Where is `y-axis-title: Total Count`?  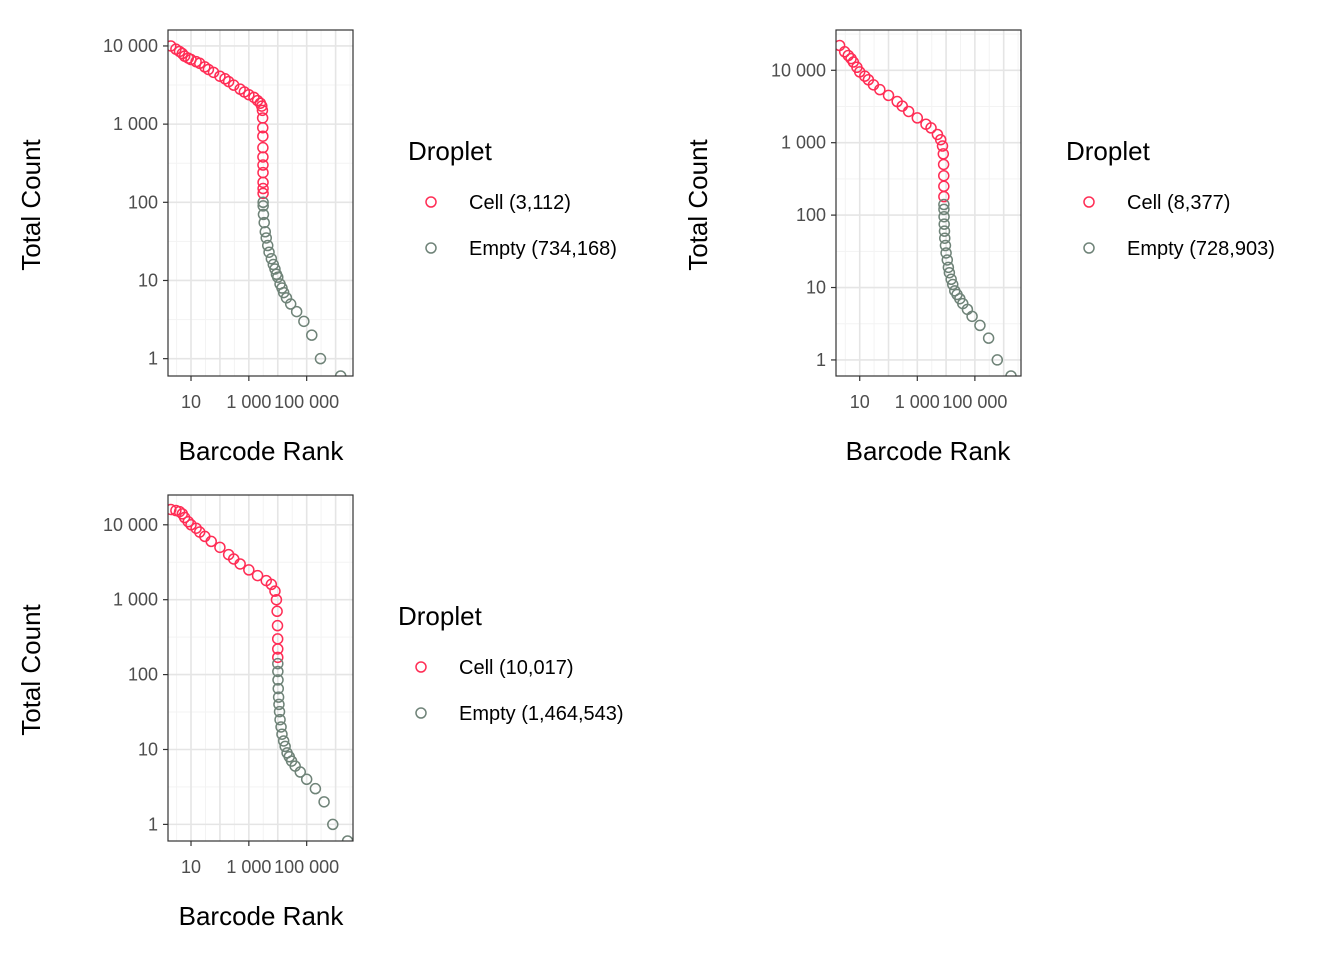
y-axis-title: Total Count is located at coordinates (31, 669).